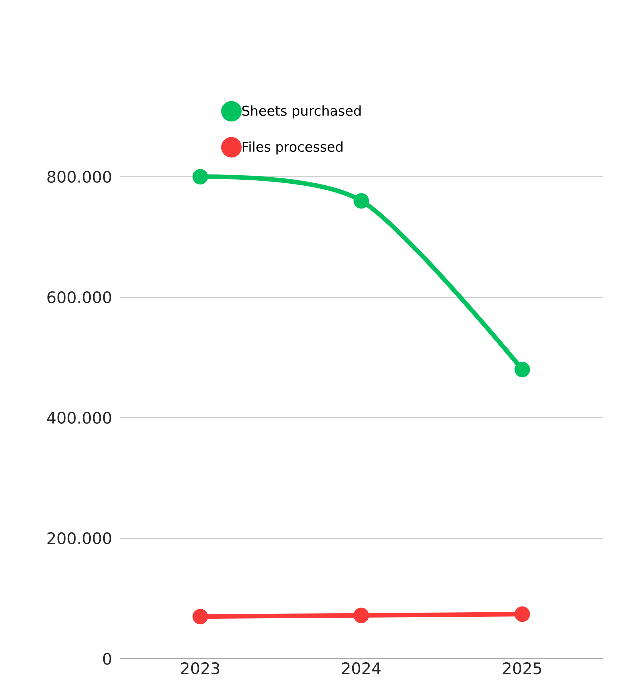 The image size is (637, 700). I want to click on y-tick-label: 600.000, so click(80, 297).